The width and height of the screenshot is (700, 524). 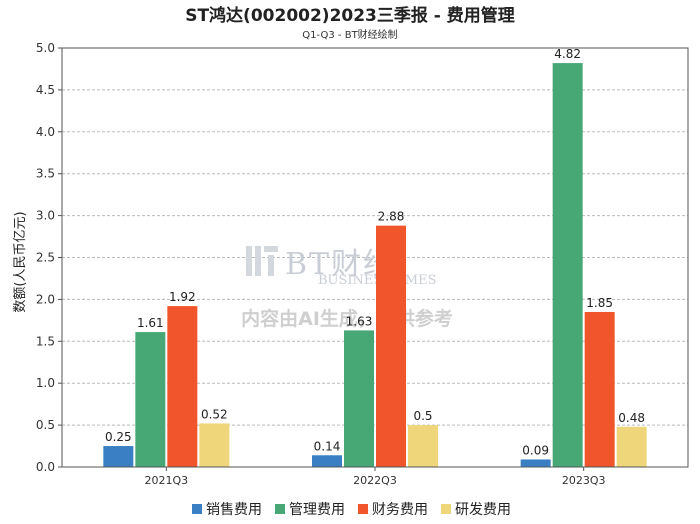 What do you see at coordinates (167, 480) in the screenshot?
I see `x-tick-label: 2021Q3` at bounding box center [167, 480].